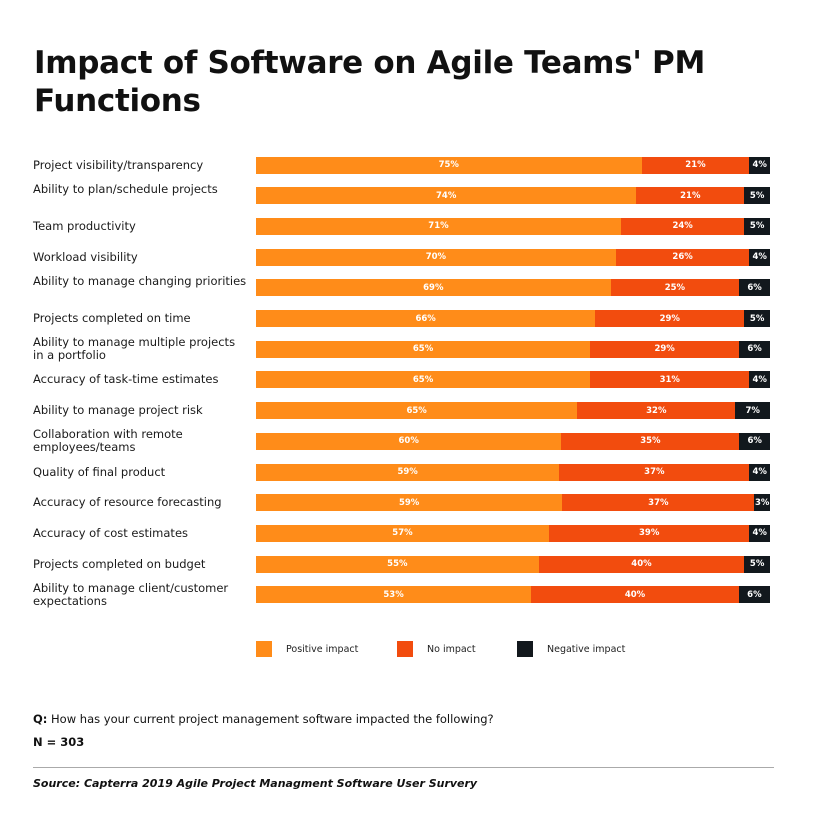 The width and height of the screenshot is (830, 816). Describe the element at coordinates (85, 256) in the screenshot. I see `category-label: Workload visibility` at that location.